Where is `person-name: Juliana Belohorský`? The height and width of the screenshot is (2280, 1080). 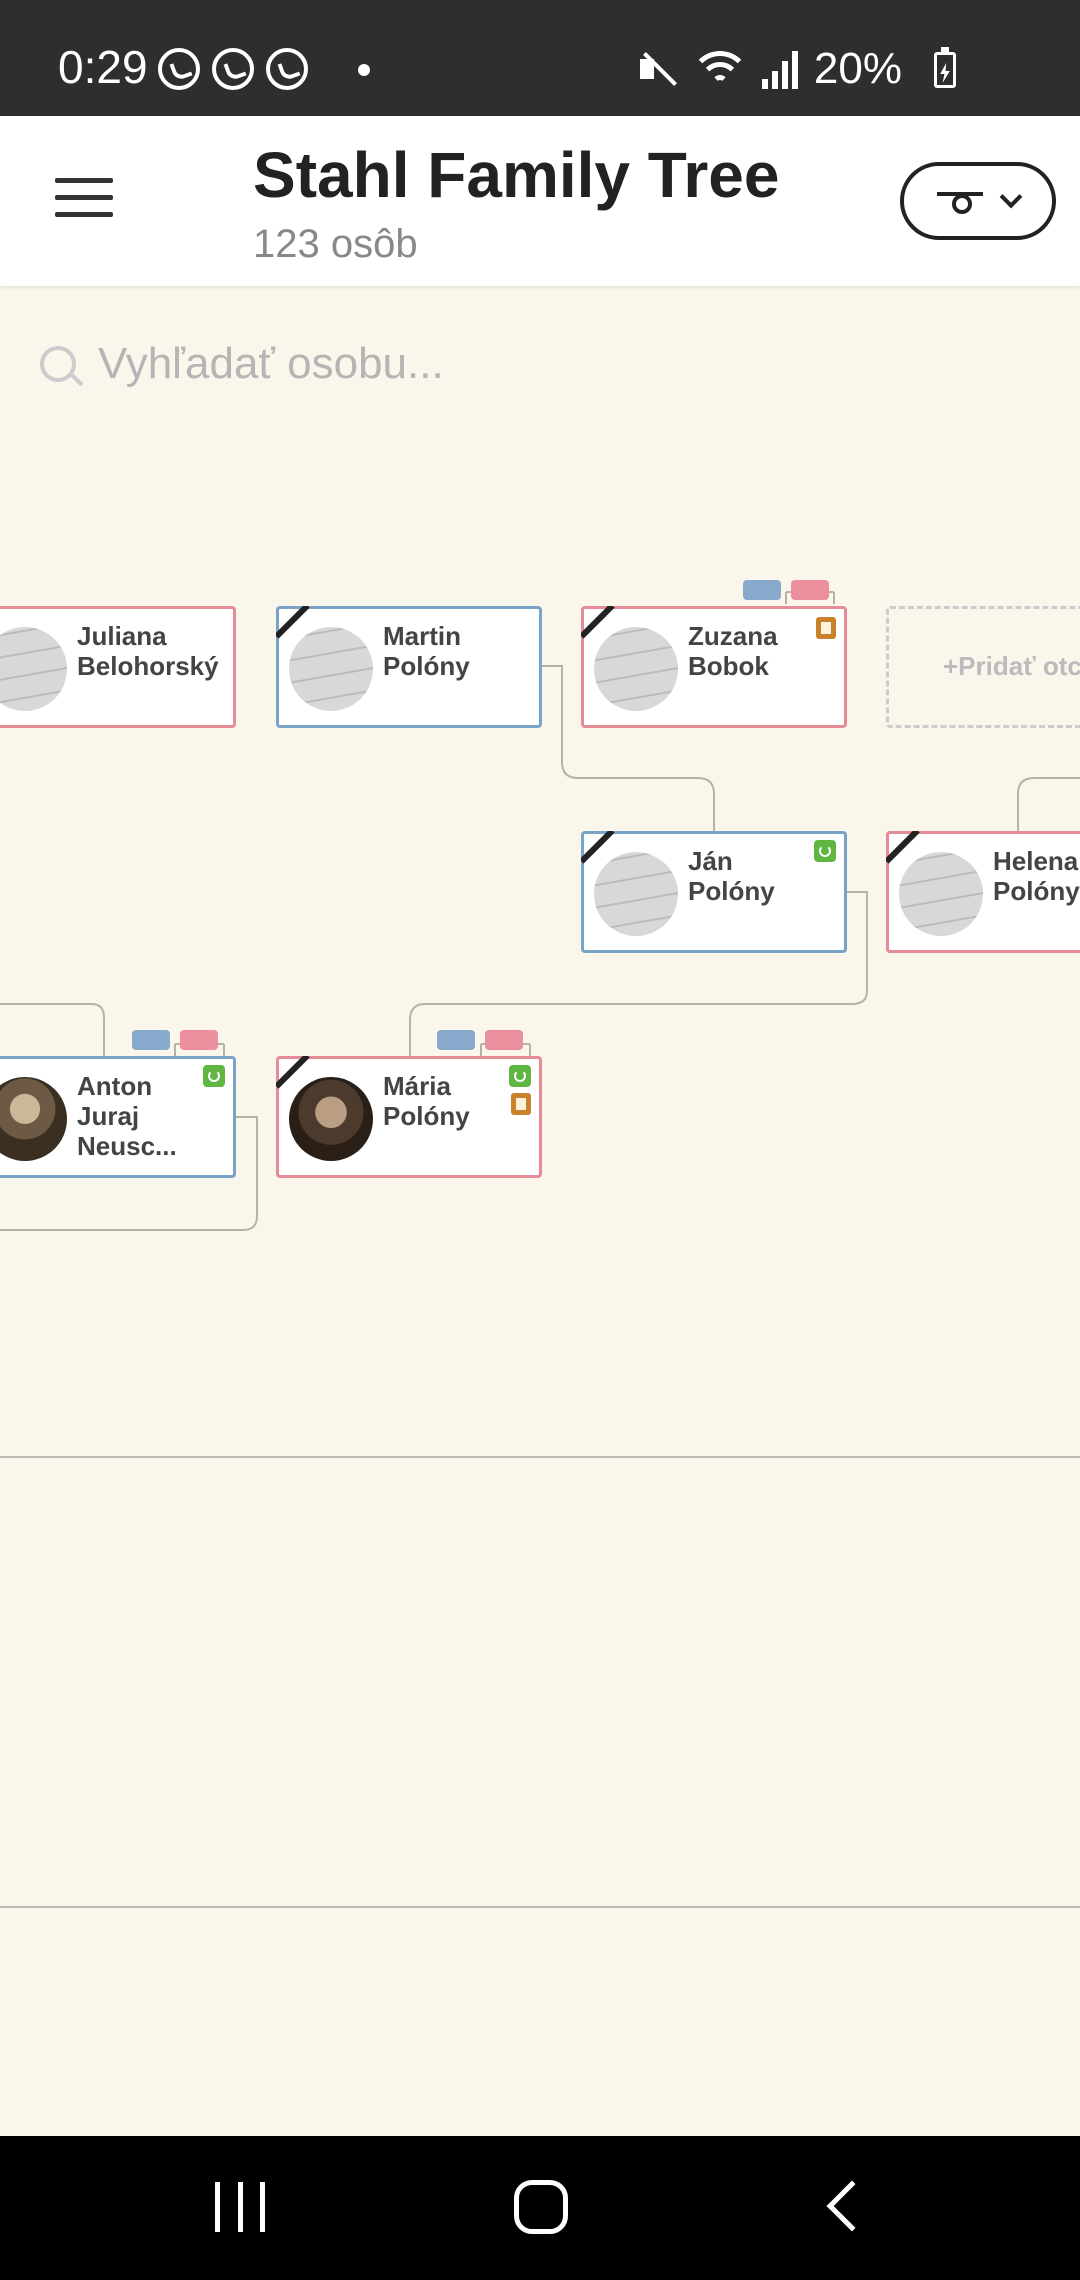
person-name: Juliana Belohorský is located at coordinates (148, 651).